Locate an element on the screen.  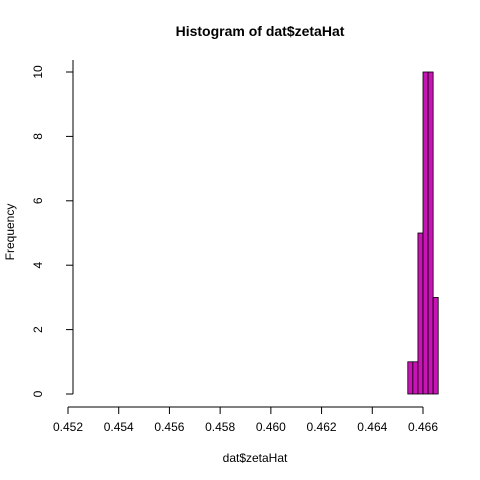
x-tick-label-0: 0.452 is located at coordinates (68, 427).